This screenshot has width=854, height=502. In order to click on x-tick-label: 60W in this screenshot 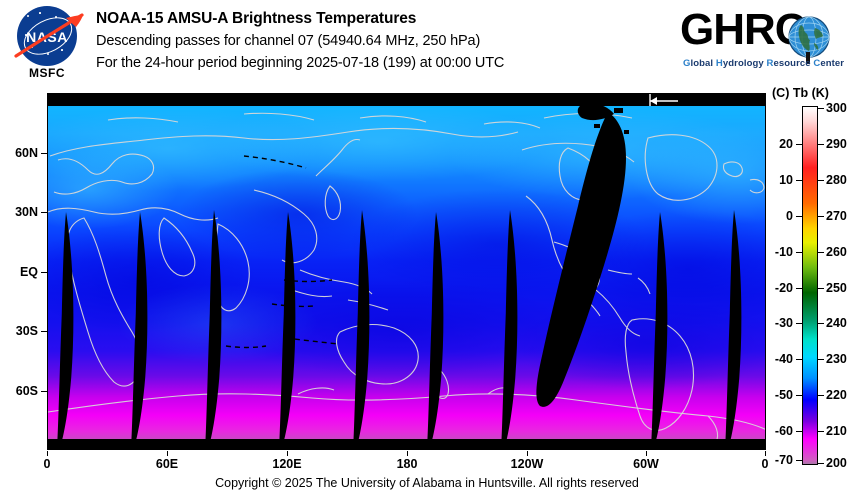, I will do `click(646, 464)`.